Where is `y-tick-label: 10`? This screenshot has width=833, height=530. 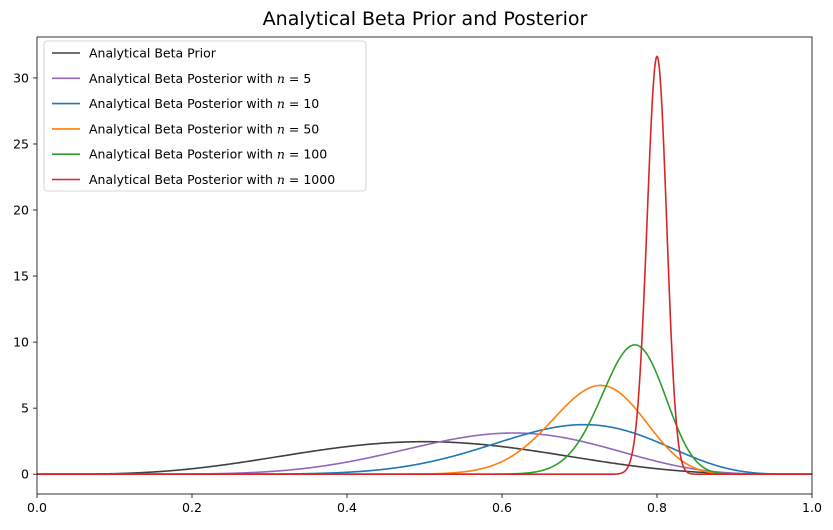 y-tick-label: 10 is located at coordinates (21, 342).